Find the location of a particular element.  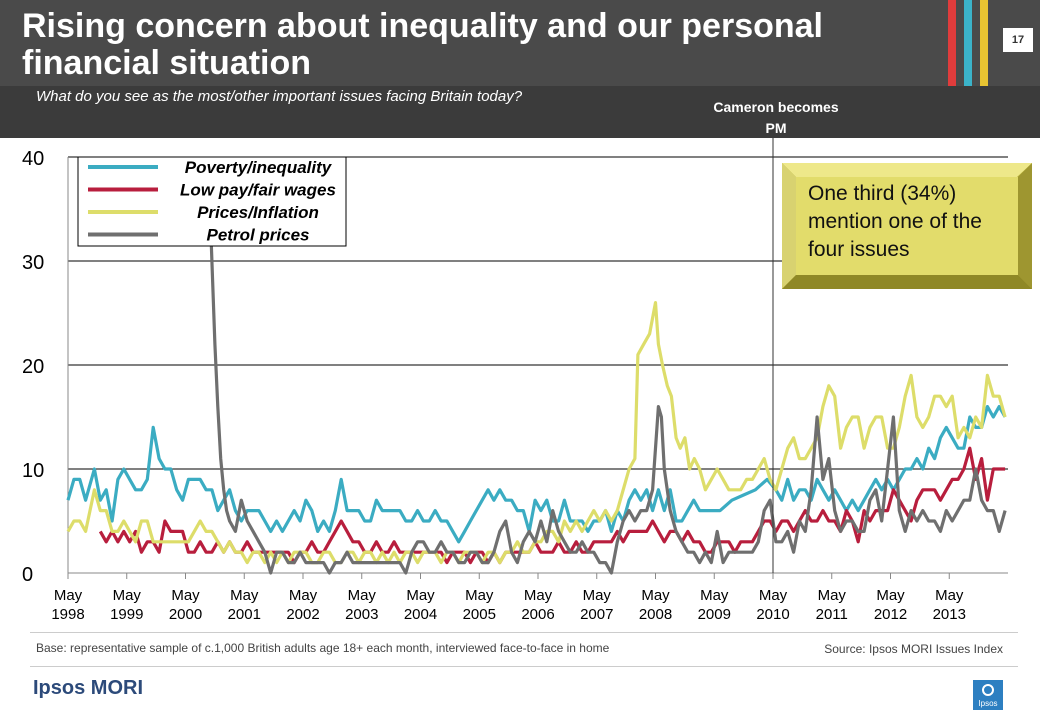

source-note: Source: Ipsos MORI Issues Index is located at coordinates (913, 649).